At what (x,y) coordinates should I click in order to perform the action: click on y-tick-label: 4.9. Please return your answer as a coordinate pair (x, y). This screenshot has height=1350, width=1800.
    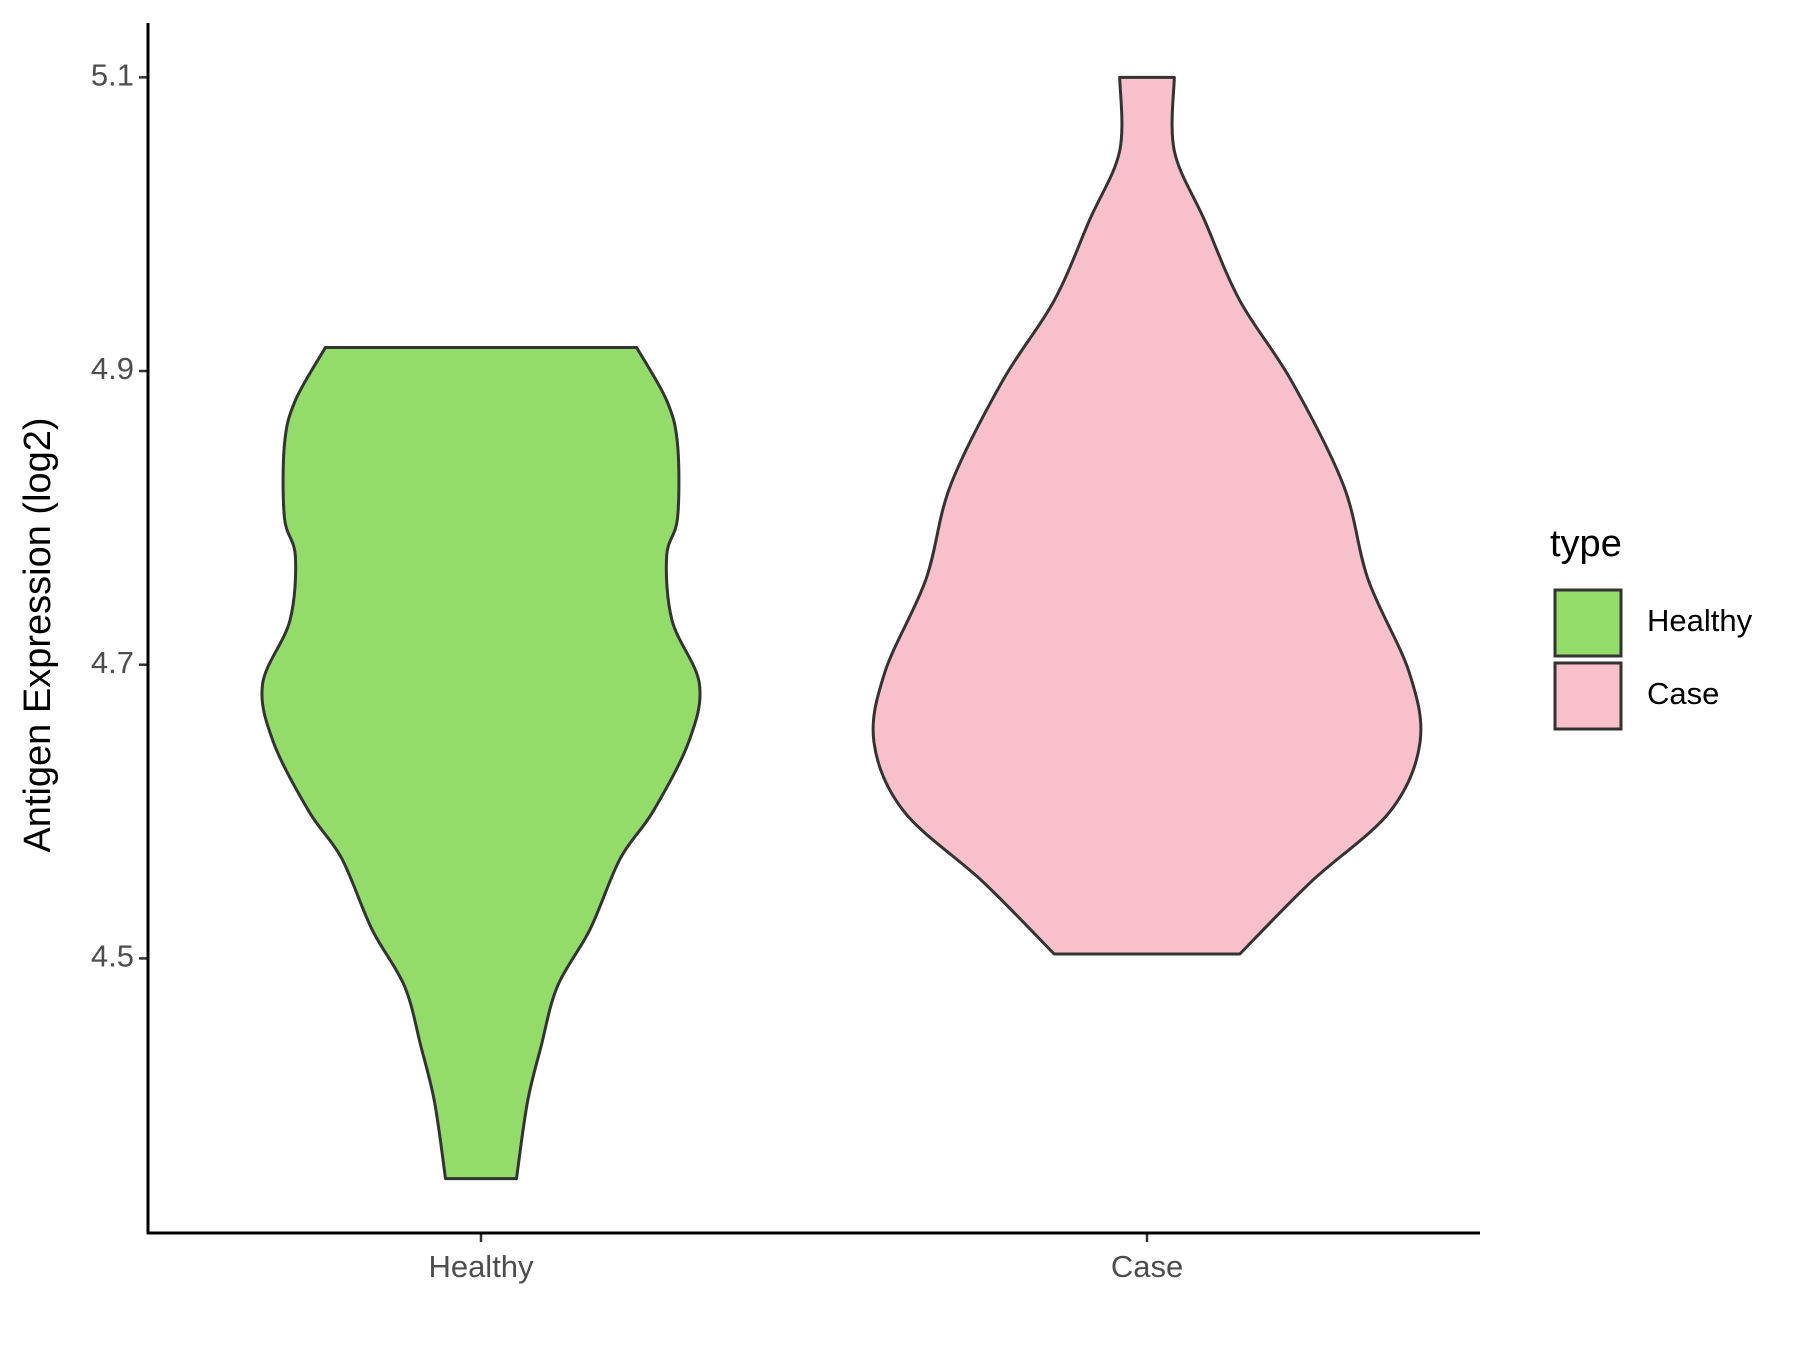
    Looking at the image, I should click on (112, 368).